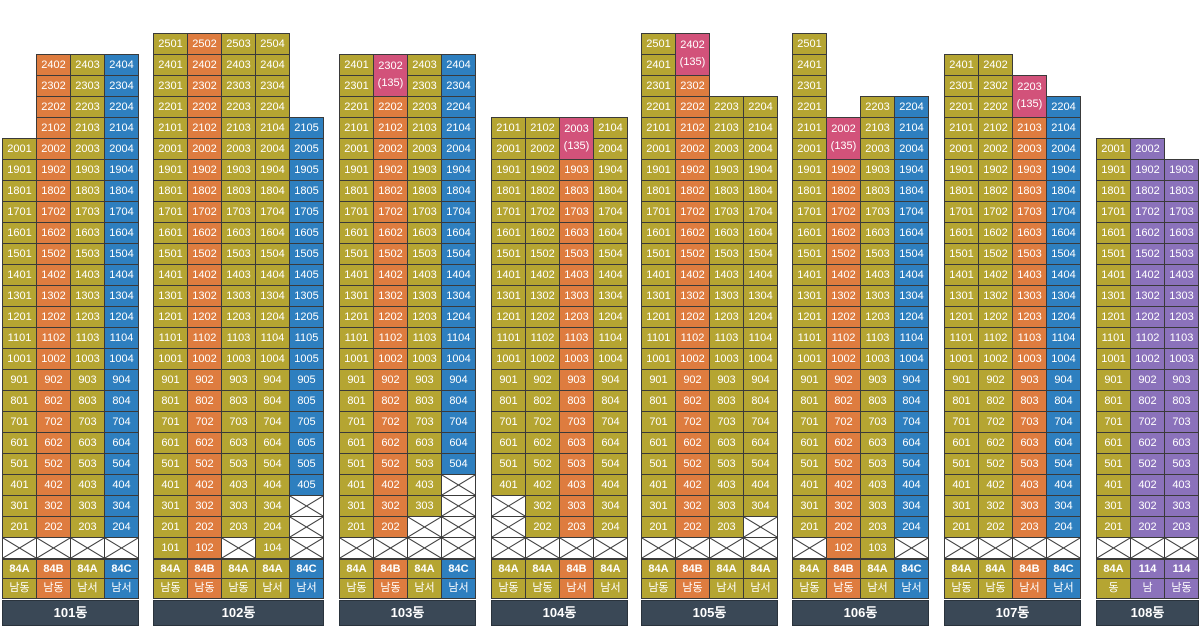  What do you see at coordinates (542, 464) in the screenshot?
I see `unit-cell: 502` at bounding box center [542, 464].